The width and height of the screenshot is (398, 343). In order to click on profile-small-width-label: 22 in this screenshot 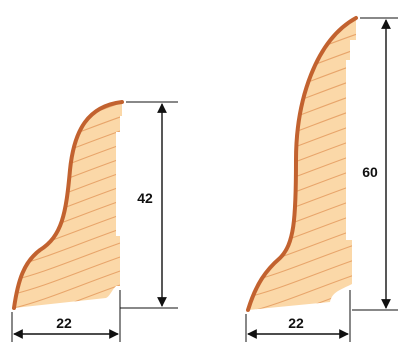, I will do `click(64, 323)`.